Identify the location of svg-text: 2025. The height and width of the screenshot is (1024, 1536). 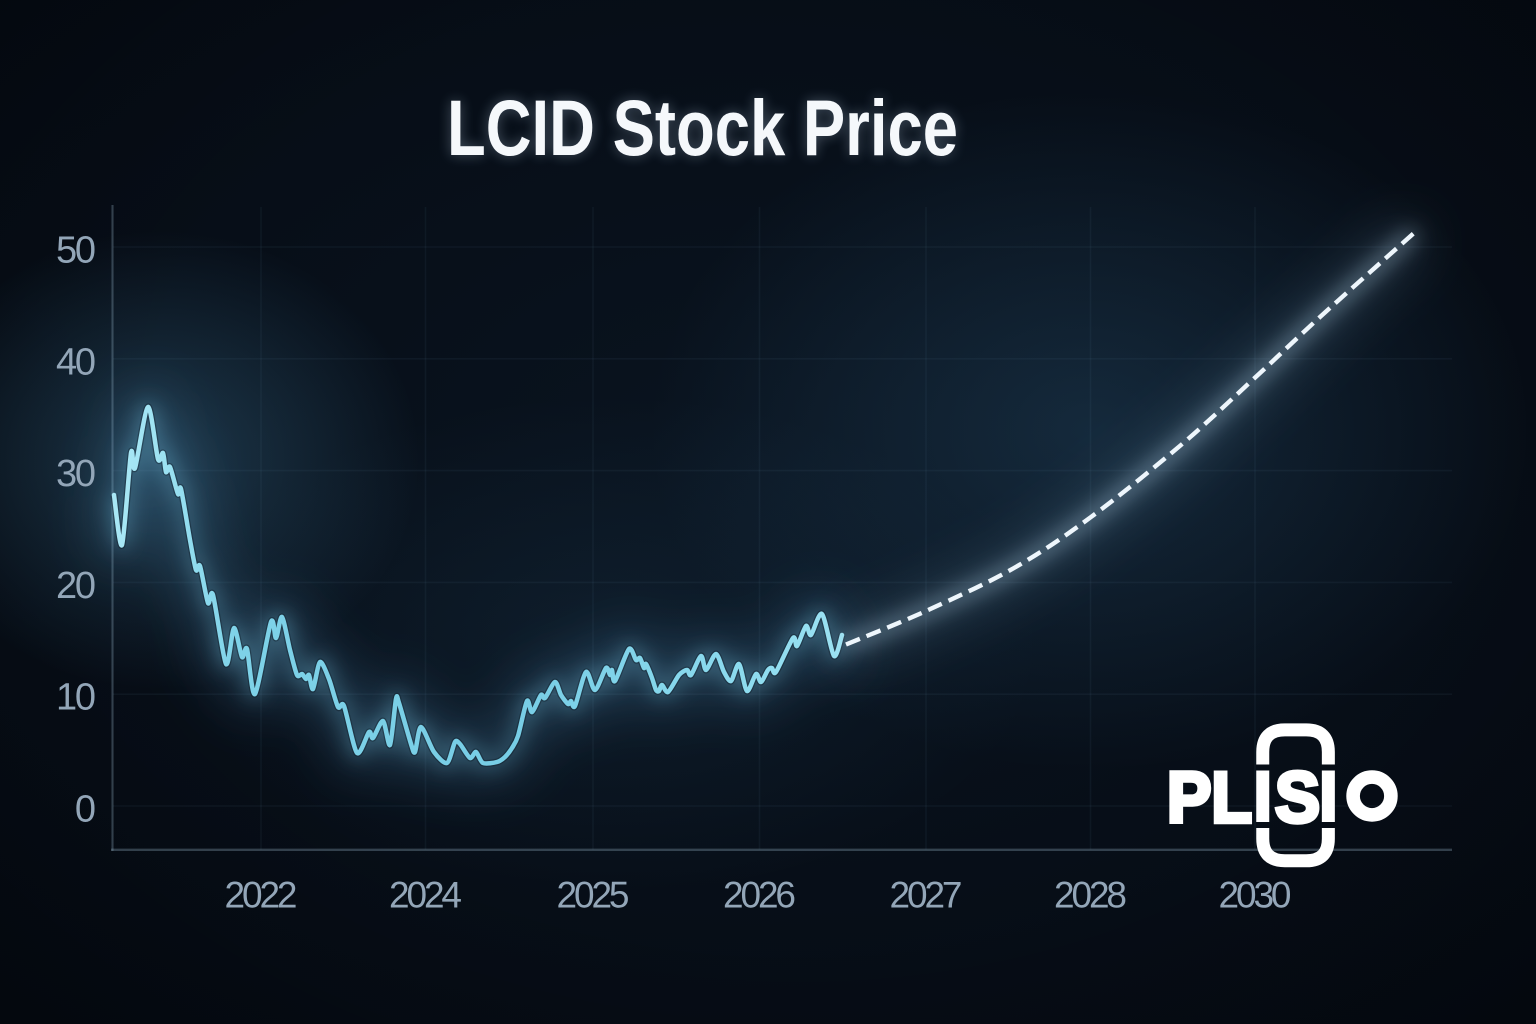
(593, 895).